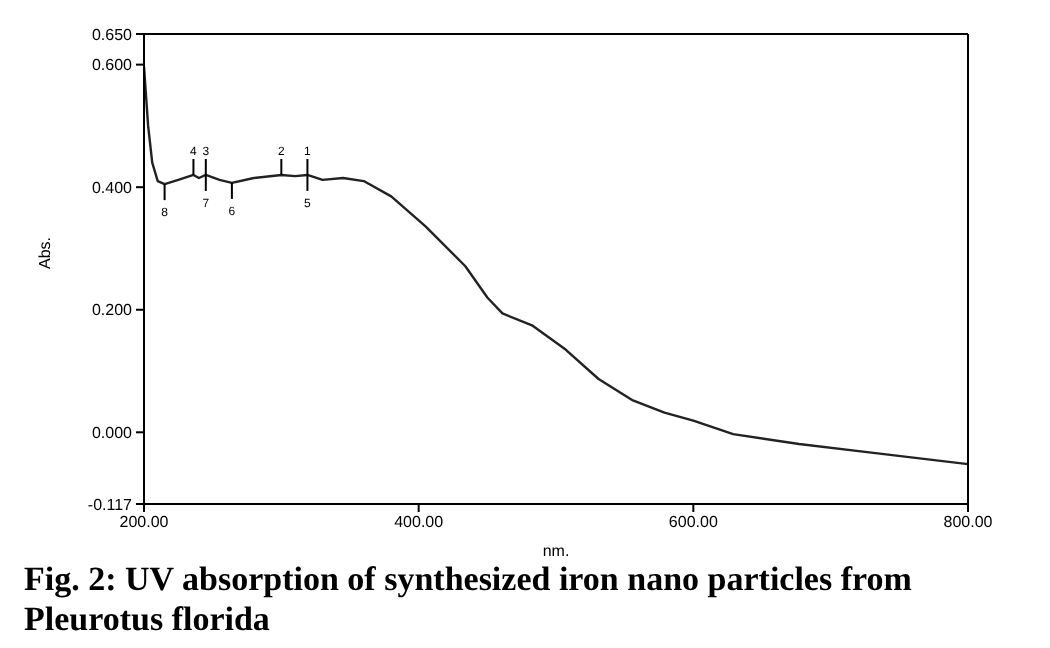 The width and height of the screenshot is (1050, 648). I want to click on y-axis-title: Abs., so click(44, 252).